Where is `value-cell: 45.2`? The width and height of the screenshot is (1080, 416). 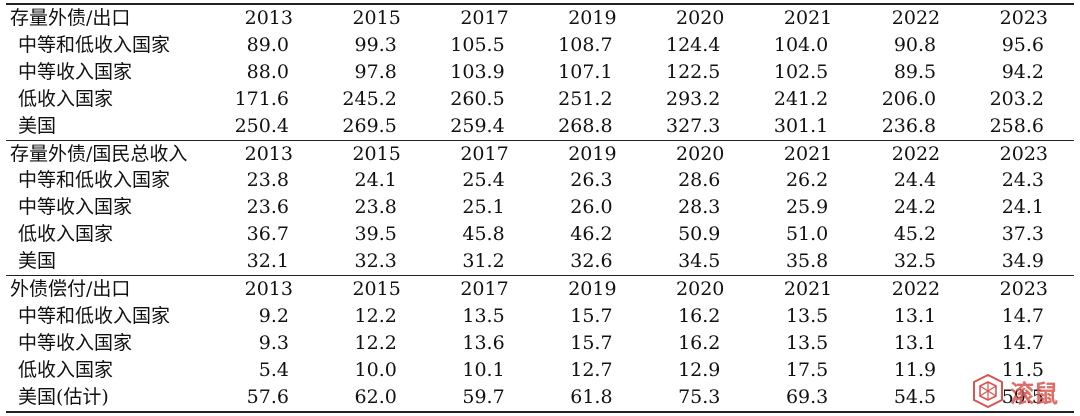 value-cell: 45.2 is located at coordinates (915, 234).